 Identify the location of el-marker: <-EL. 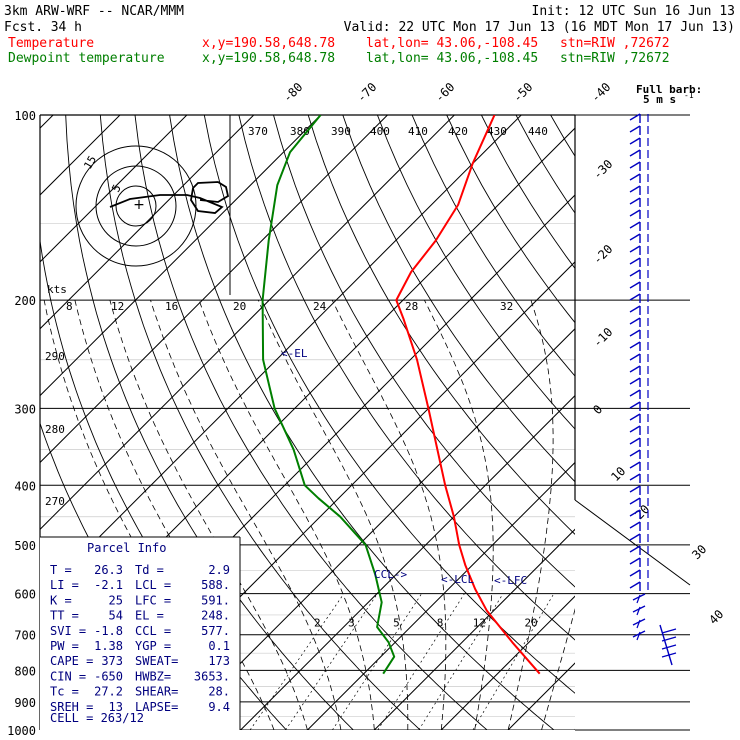
(294, 353).